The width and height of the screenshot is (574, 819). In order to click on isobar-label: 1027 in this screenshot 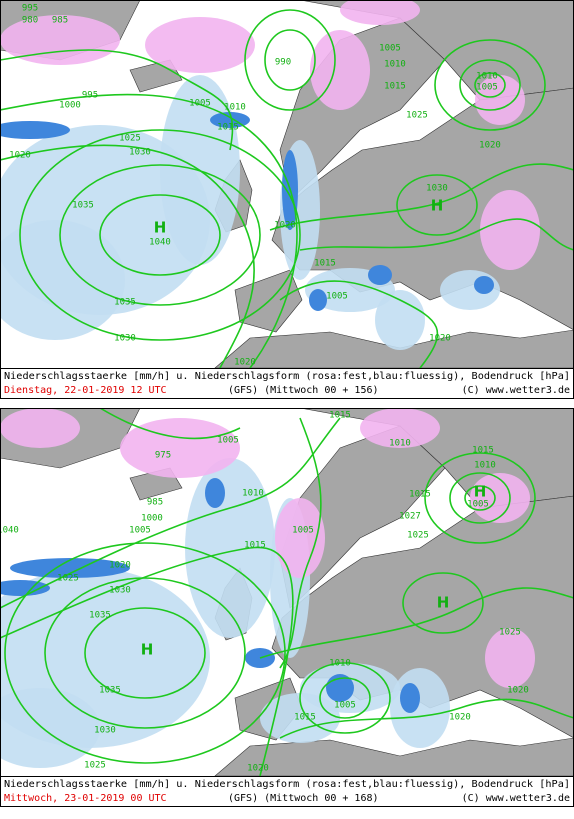, I will do `click(410, 517)`.